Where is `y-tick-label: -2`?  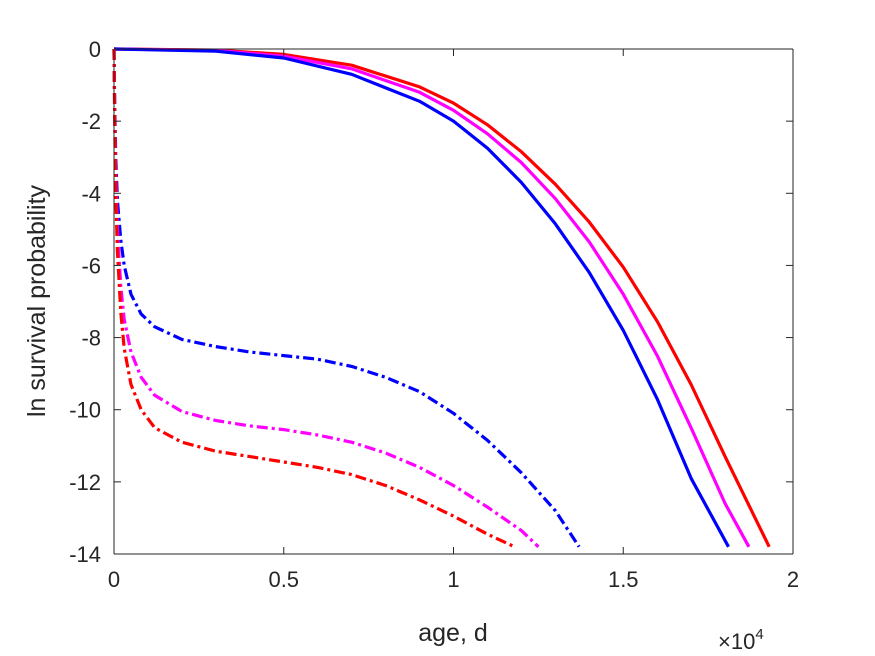 y-tick-label: -2 is located at coordinates (91, 121).